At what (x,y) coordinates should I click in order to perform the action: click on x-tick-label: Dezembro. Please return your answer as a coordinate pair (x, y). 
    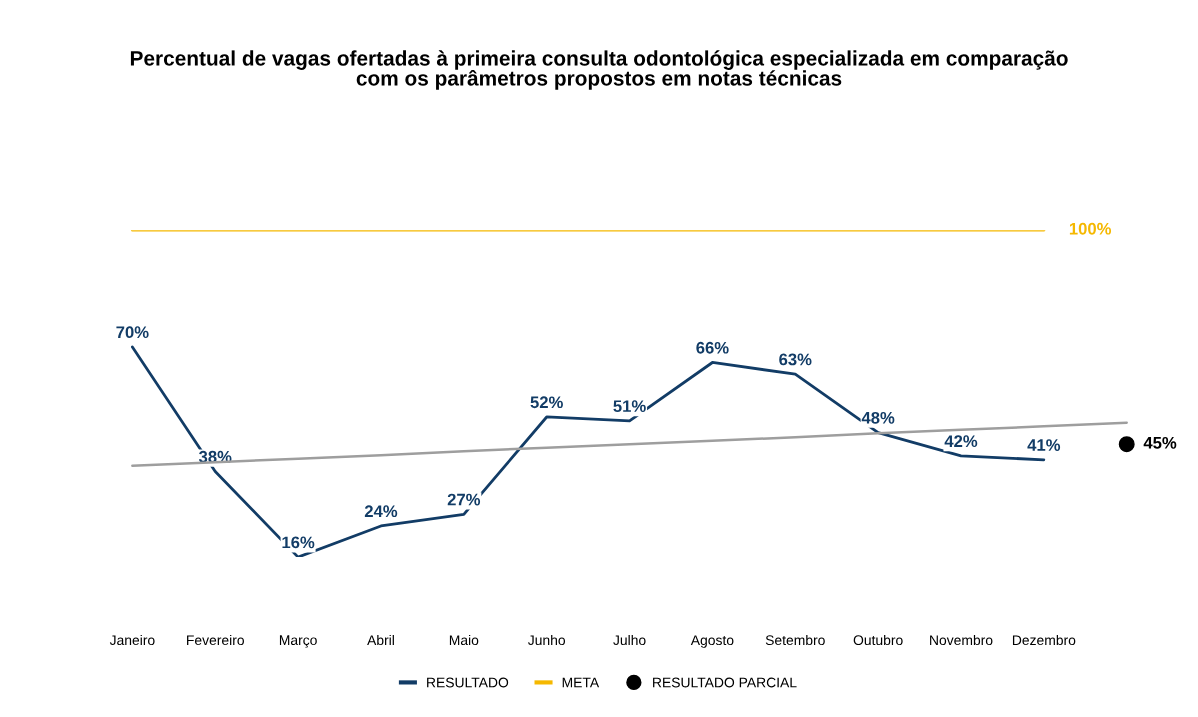
    Looking at the image, I should click on (1044, 640).